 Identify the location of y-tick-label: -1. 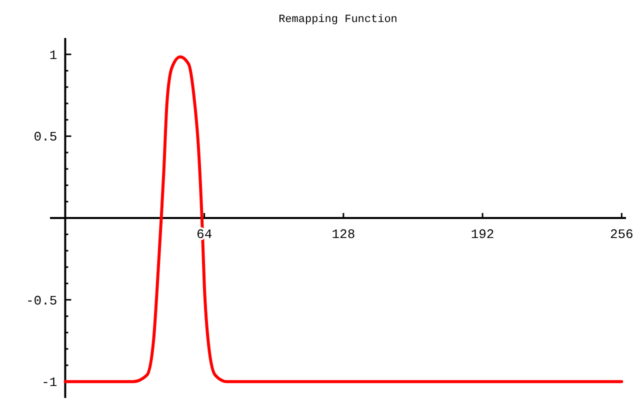
(50, 382).